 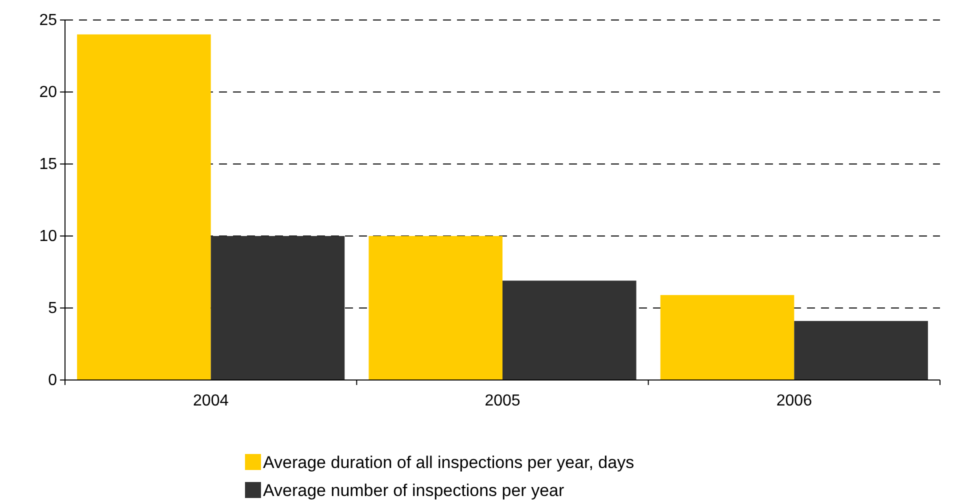 I want to click on y-tick-label: 25, so click(x=48, y=21).